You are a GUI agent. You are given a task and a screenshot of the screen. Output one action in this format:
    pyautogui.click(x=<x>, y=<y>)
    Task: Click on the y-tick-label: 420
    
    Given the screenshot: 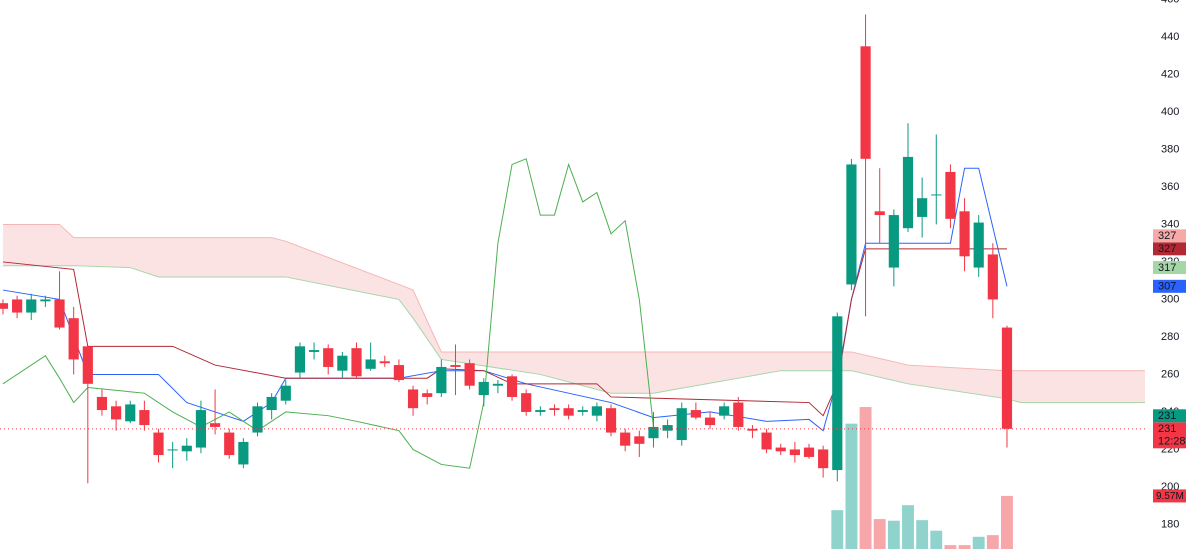 What is the action you would take?
    pyautogui.click(x=1170, y=74)
    